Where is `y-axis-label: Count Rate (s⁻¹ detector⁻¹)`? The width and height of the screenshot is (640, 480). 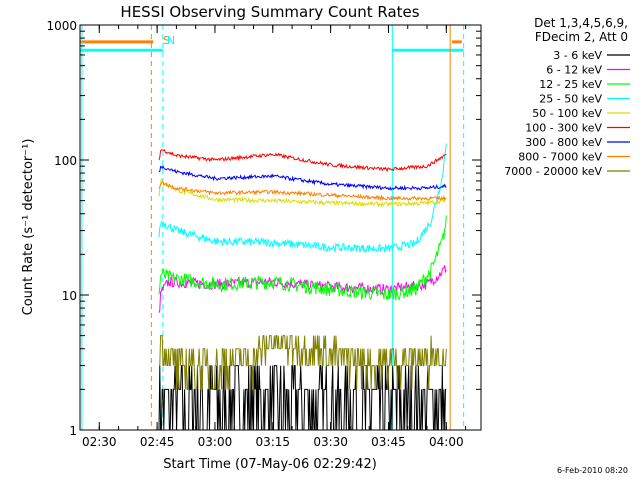
y-axis-label: Count Rate (s⁻¹ detector⁻¹) is located at coordinates (28, 227).